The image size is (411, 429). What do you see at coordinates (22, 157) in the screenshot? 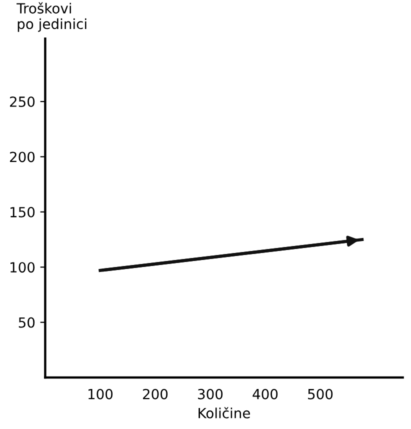
I see `y-tick-label: 200` at bounding box center [22, 157].